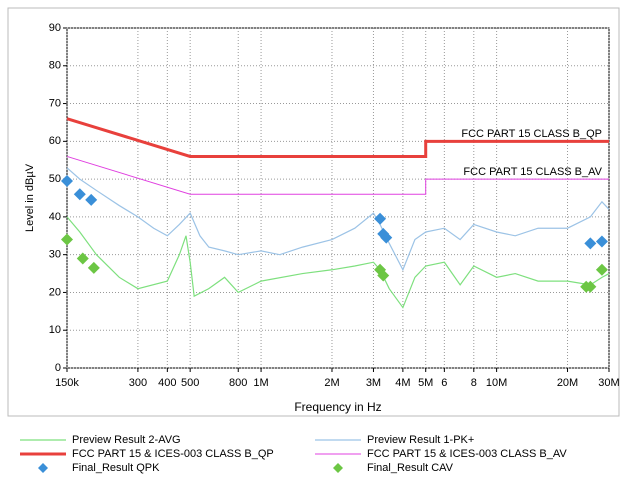 The image size is (627, 489). Describe the element at coordinates (30, 197) in the screenshot. I see `y-axis-label: Level in dBµV` at that location.